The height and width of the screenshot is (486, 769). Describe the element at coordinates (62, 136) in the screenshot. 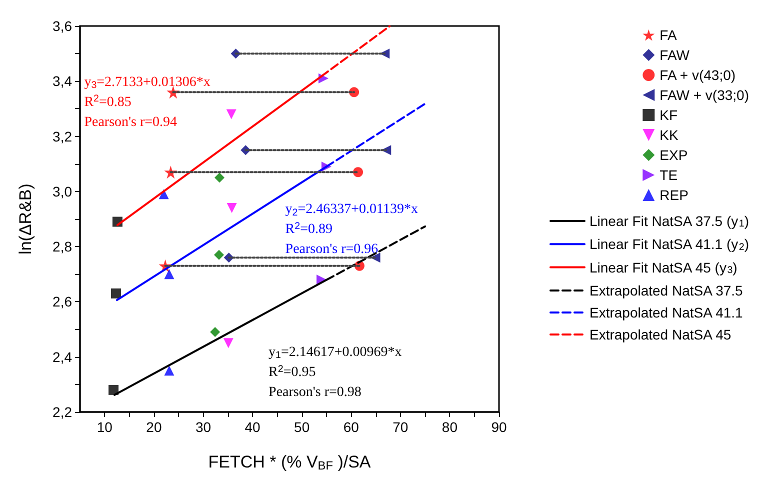

I see `y-tick-label: 3,2` at that location.